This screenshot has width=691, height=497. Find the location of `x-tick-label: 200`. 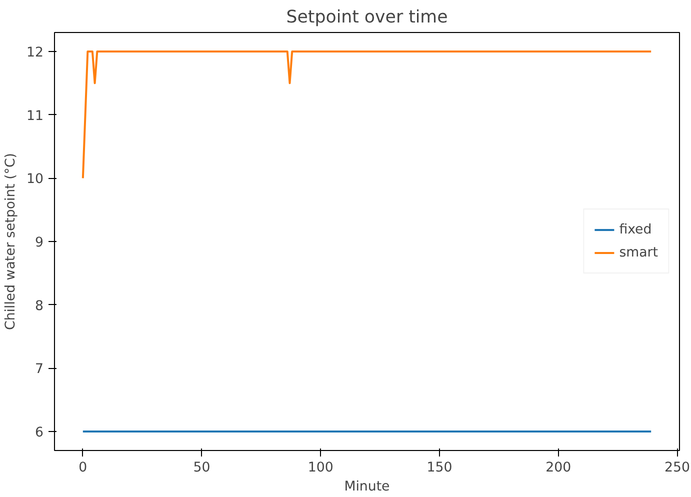

x-tick-label: 200 is located at coordinates (559, 468).